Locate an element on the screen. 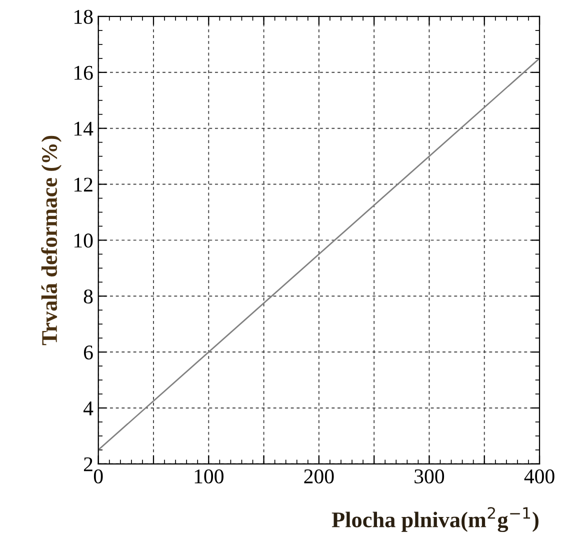 This screenshot has width=562, height=549. y-tick-label: 10 is located at coordinates (83, 241).